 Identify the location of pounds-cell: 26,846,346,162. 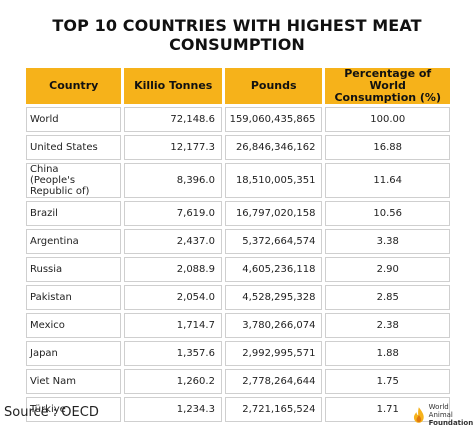
(273, 147).